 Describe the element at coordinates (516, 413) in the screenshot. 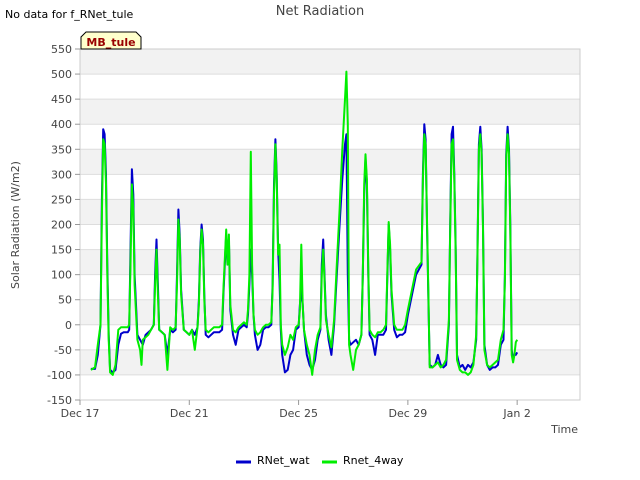

I see `x-tick-label: Jan 2` at that location.